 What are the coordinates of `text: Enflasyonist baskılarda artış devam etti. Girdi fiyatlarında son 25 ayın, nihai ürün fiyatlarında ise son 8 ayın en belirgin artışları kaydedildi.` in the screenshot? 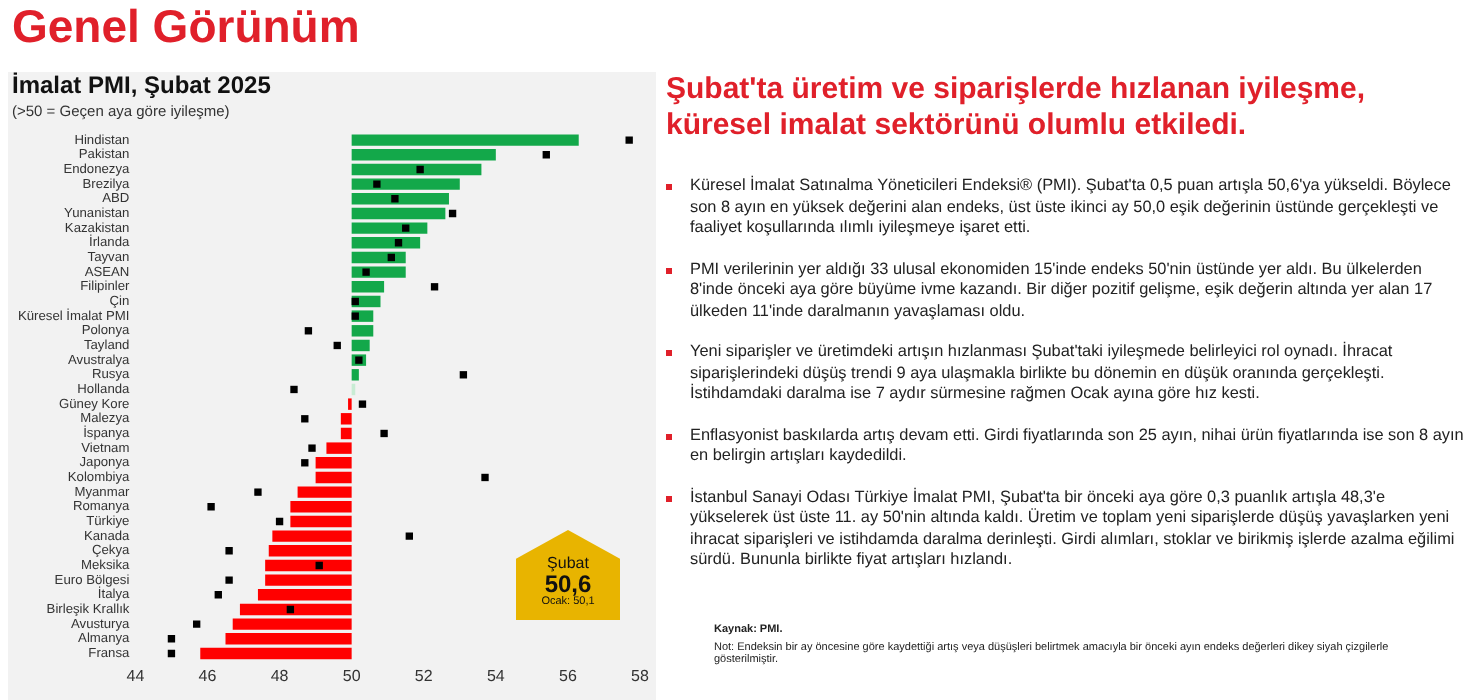 It's located at (1078, 446).